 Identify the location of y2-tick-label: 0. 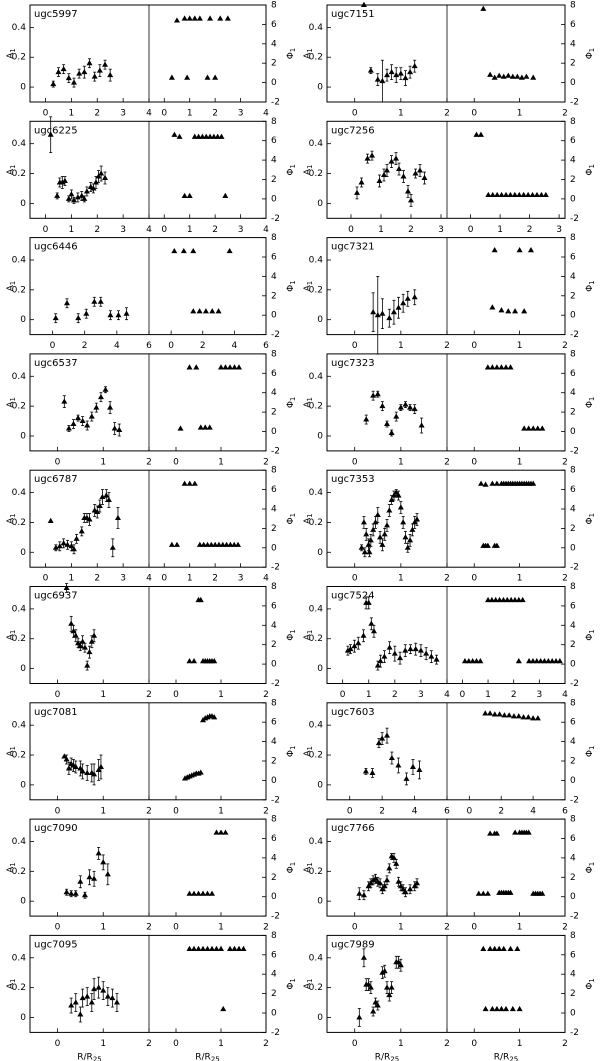
(573, 83).